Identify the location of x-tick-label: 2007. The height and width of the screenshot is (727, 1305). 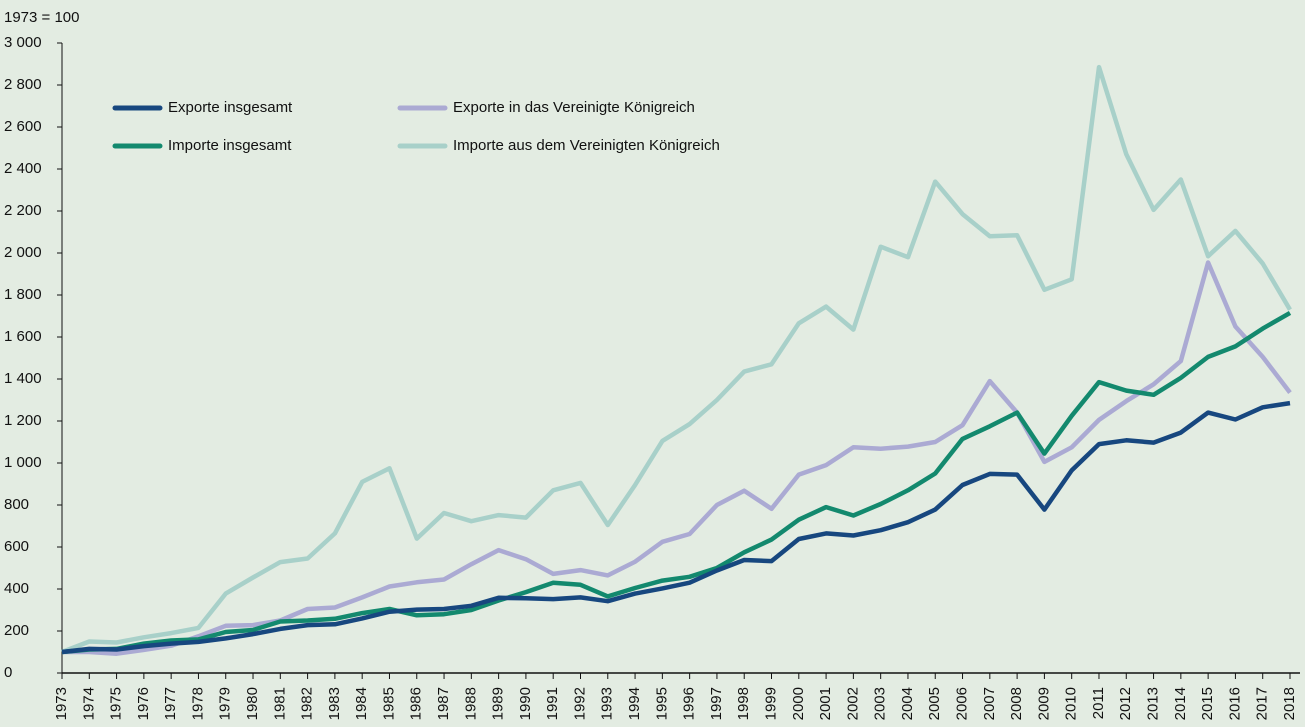
(989, 703).